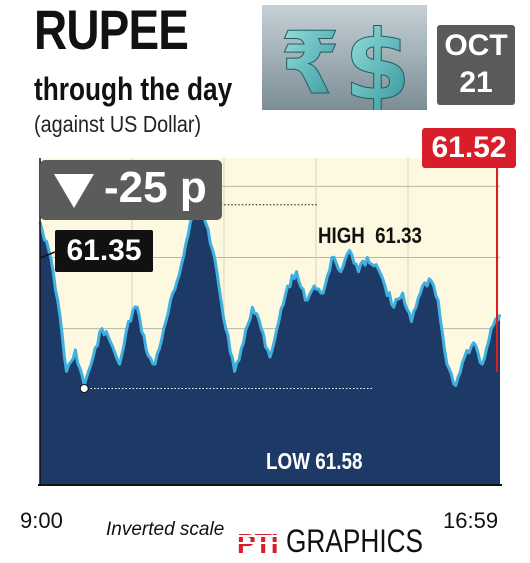 This screenshot has width=530, height=563. I want to click on low-label-value: 61.58, so click(339, 461).